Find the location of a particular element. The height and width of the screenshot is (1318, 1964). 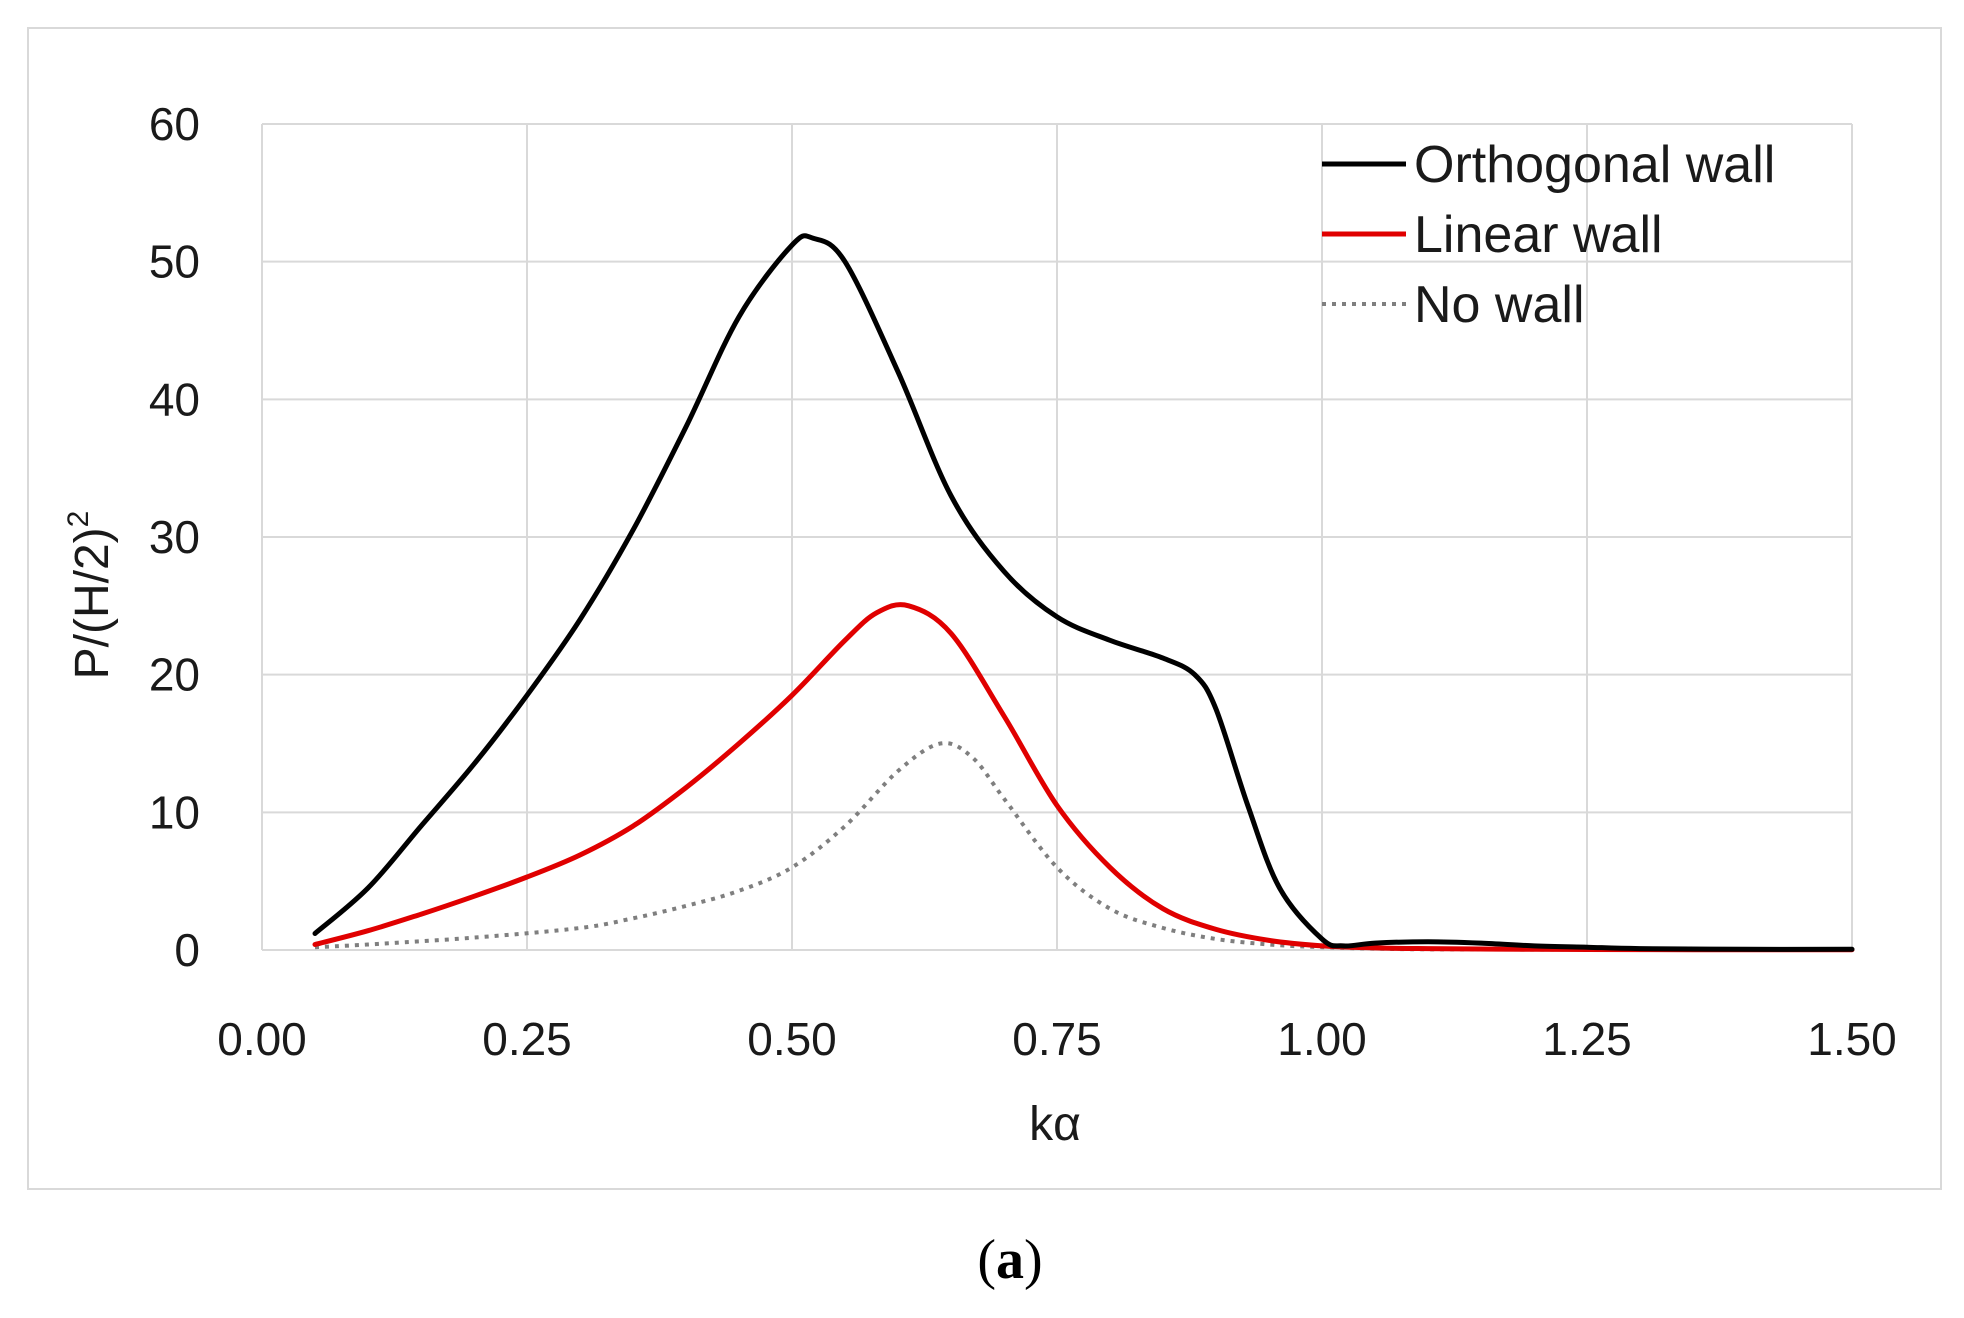

caption-letter: a is located at coordinates (1010, 1260).